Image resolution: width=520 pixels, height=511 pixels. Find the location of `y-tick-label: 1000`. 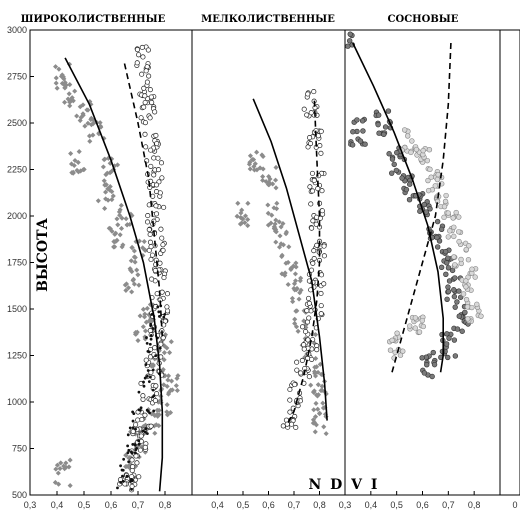

y-tick-label: 1000 is located at coordinates (17, 402).